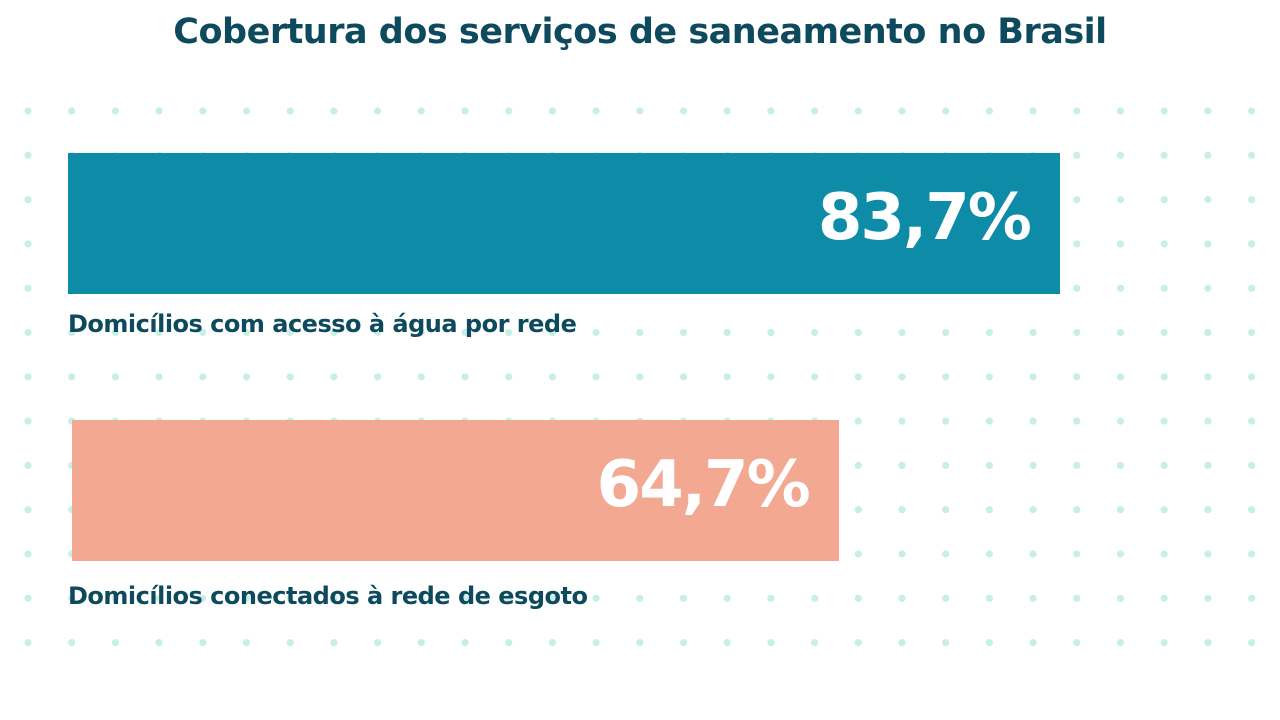 Image resolution: width=1280 pixels, height=720 pixels. I want to click on bar-sewage: 64,7%, so click(455, 490).